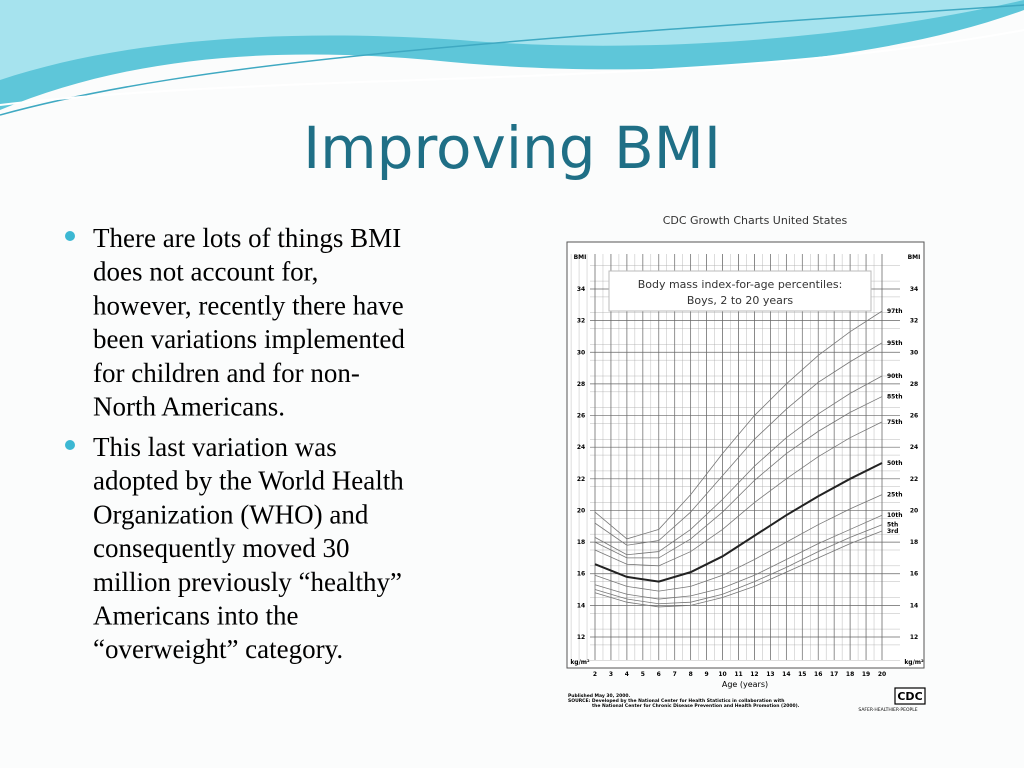 The image size is (1024, 768). Describe the element at coordinates (195, 616) in the screenshot. I see `bullet-line: Americans into the` at that location.